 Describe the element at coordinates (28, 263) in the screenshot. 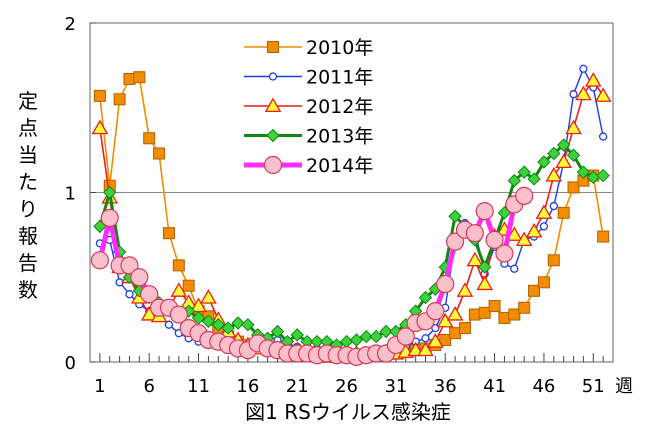

I see `y-axis-label-char: 告` at that location.